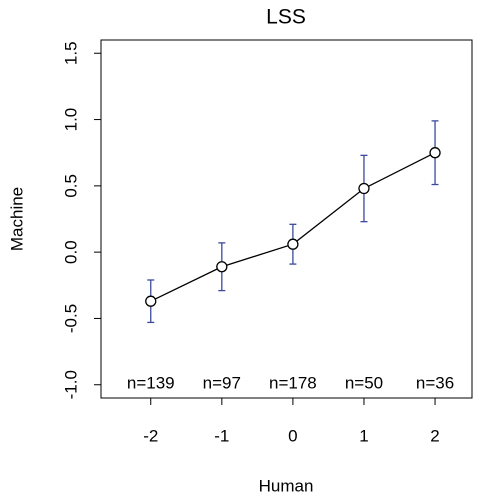 This screenshot has height=500, width=491. Describe the element at coordinates (70, 318) in the screenshot. I see `y-tick-label: -0.5` at that location.